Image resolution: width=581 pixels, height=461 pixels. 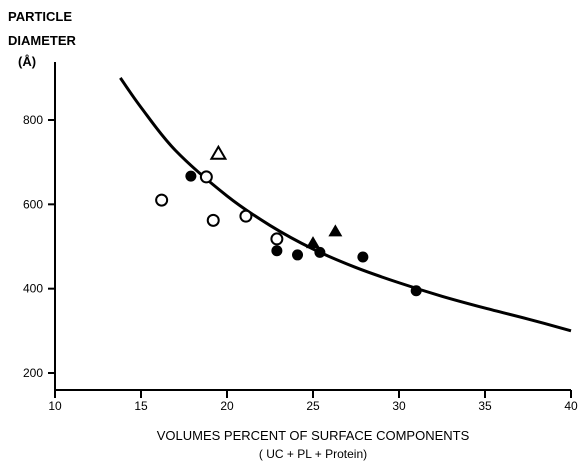 What do you see at coordinates (55, 406) in the screenshot?
I see `x-tick-label: 10` at bounding box center [55, 406].